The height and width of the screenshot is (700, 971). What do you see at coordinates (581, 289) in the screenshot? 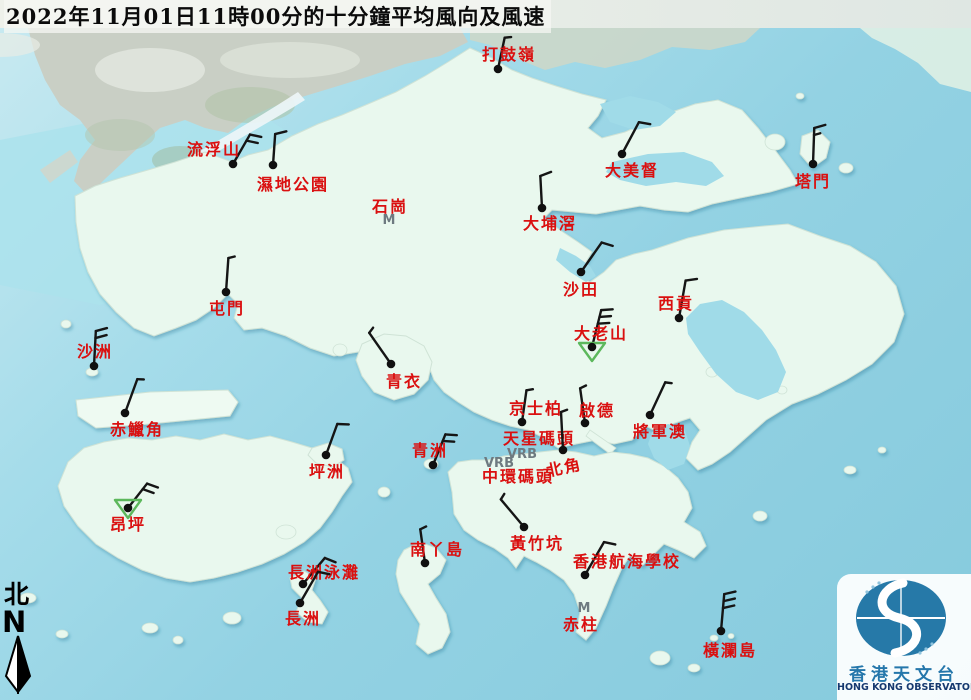
I see `station-label: 沙田` at bounding box center [581, 289].